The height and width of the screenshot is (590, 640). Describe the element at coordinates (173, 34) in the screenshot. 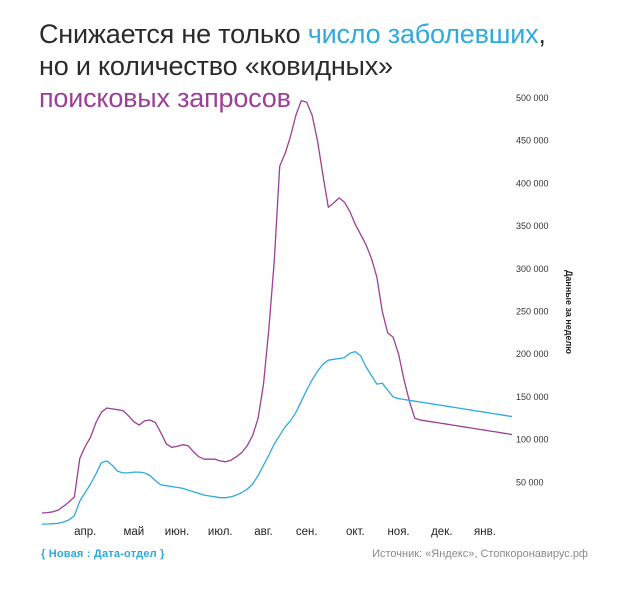

I see `title-part-1: Снижается не только` at that location.